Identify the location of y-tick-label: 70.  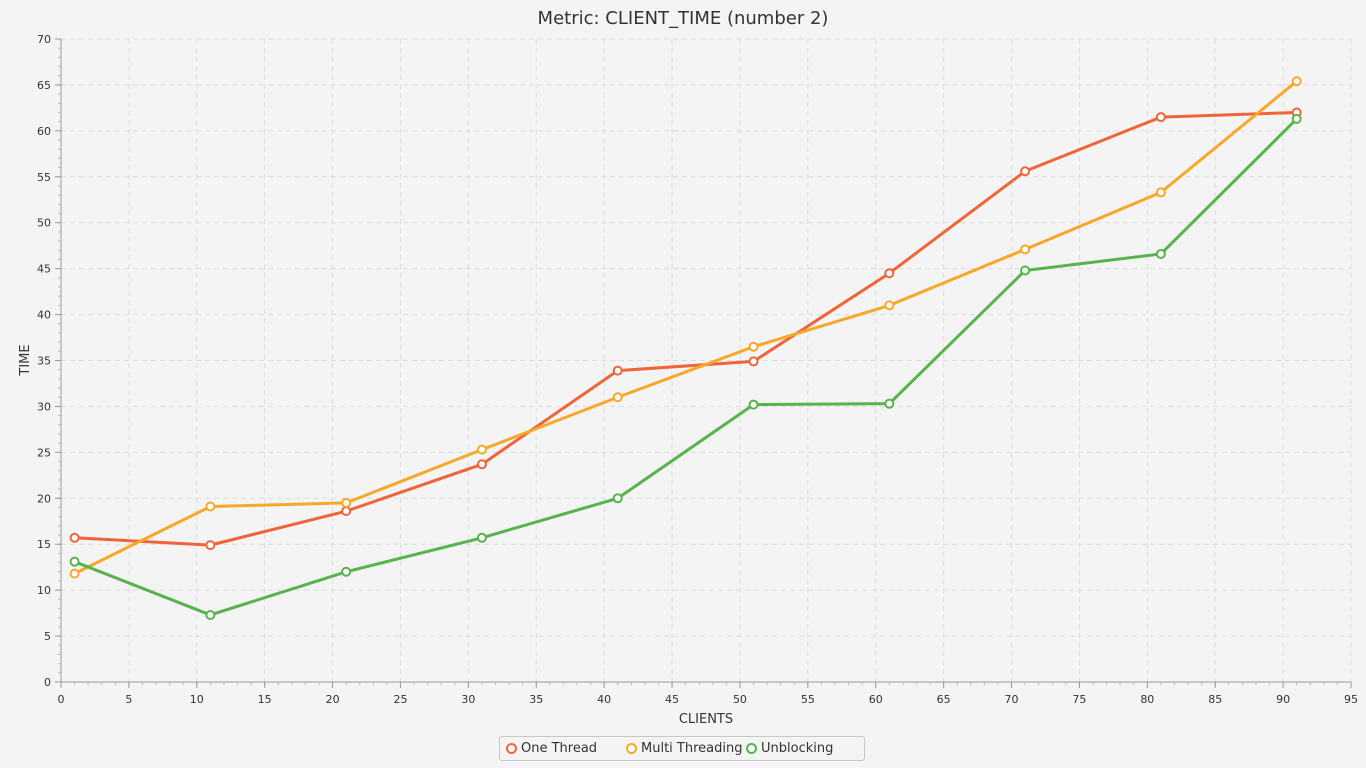
(44, 39).